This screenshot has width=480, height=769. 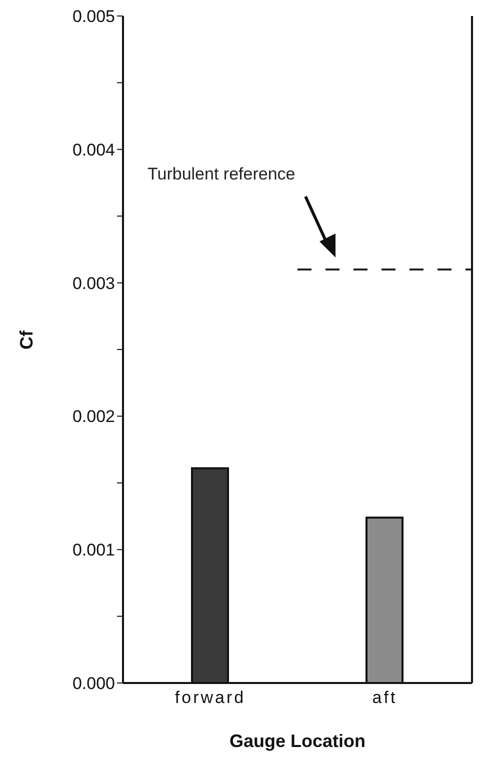 I want to click on ref-line-label: Turbulent reference, so click(x=222, y=174).